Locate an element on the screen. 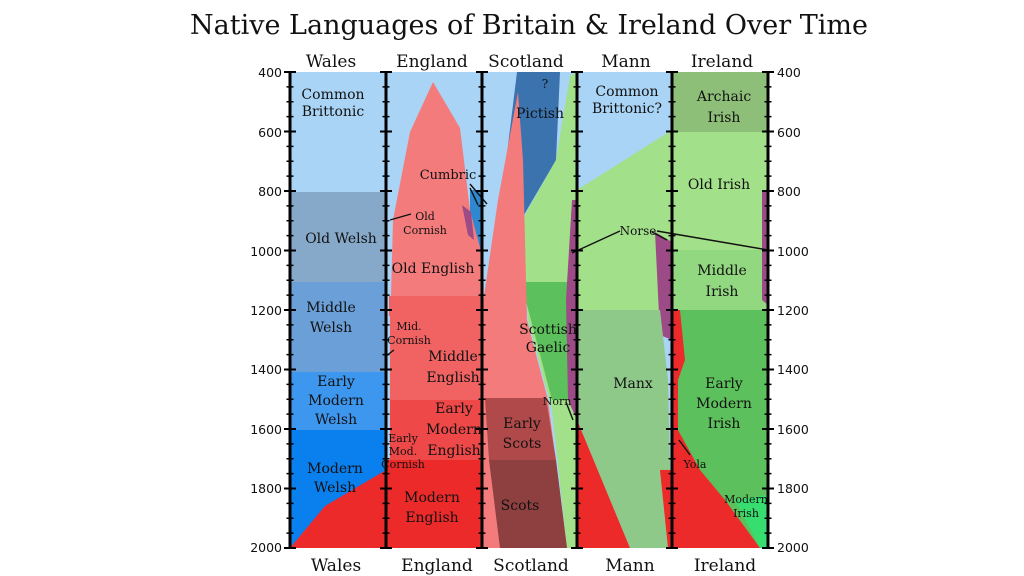 This screenshot has width=1024, height=576. label-manx: Manx is located at coordinates (633, 384).